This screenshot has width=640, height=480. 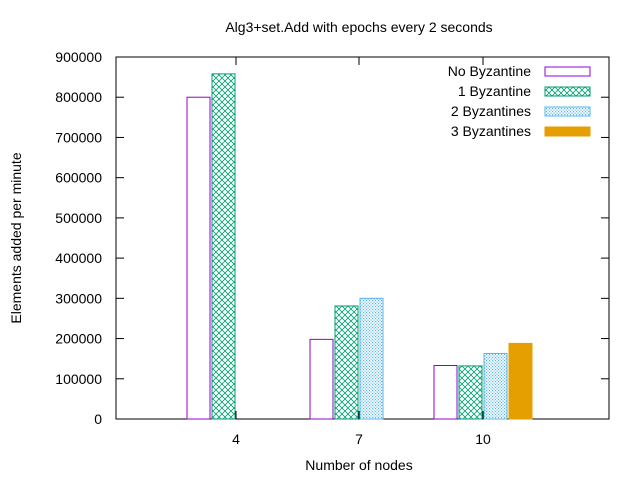 What do you see at coordinates (78, 339) in the screenshot?
I see `y-tick-label: 200000` at bounding box center [78, 339].